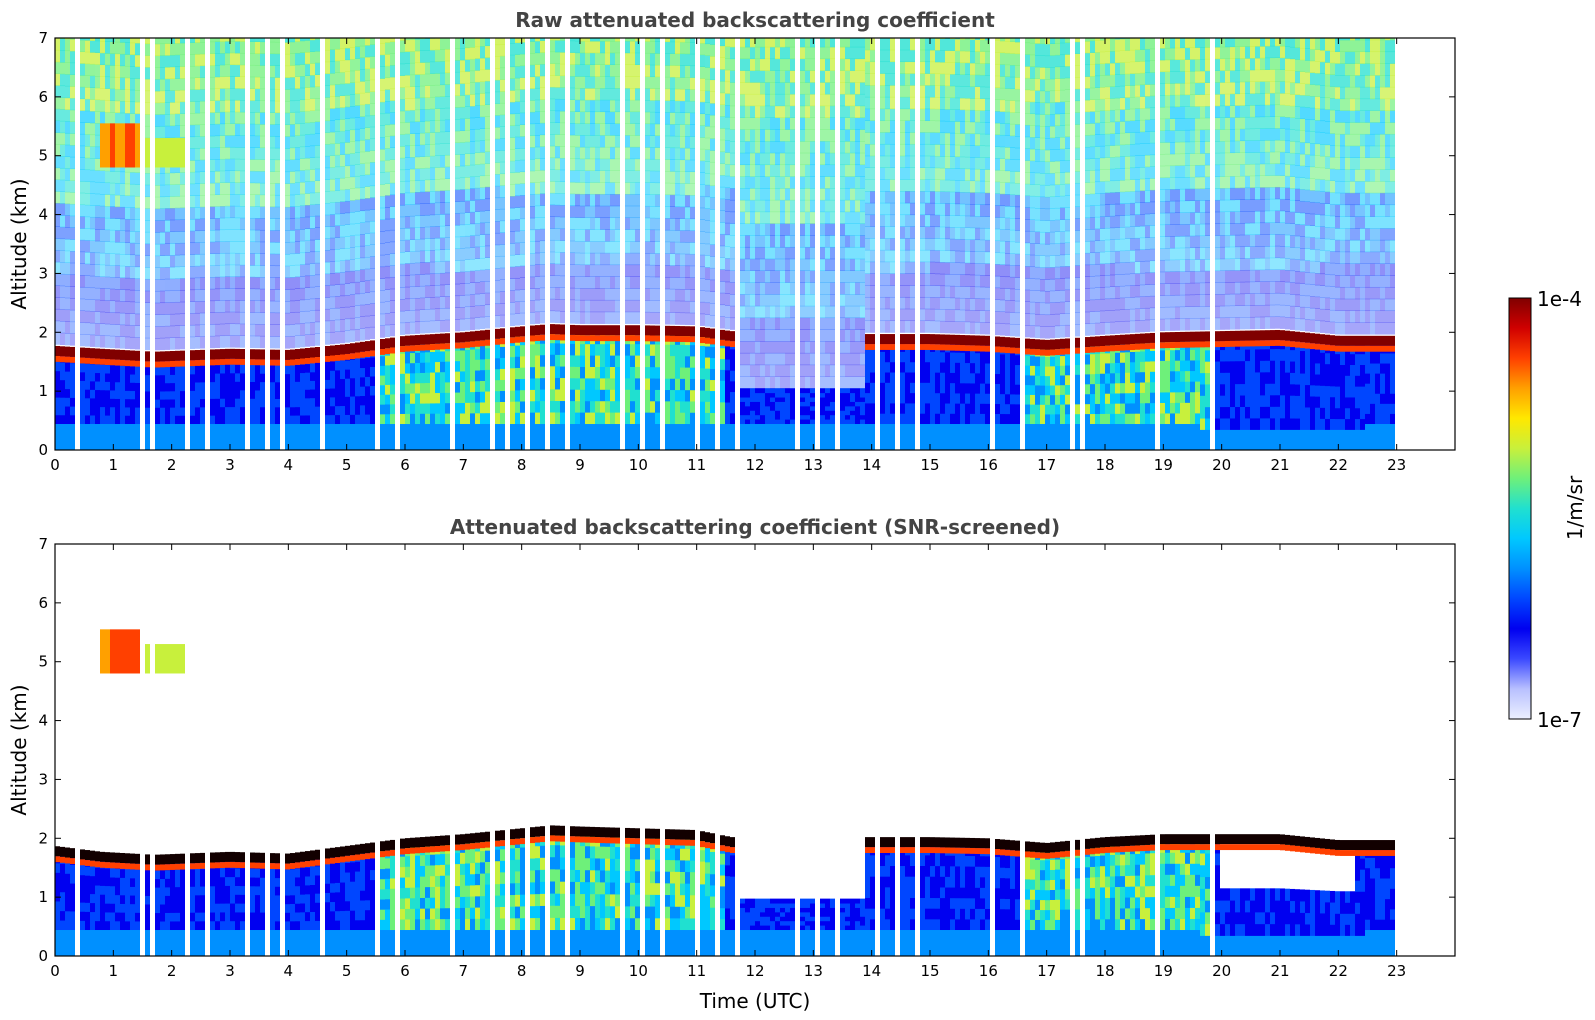  Describe the element at coordinates (1559, 720) in the screenshot. I see `colorbar-min-label: 1e-7` at that location.